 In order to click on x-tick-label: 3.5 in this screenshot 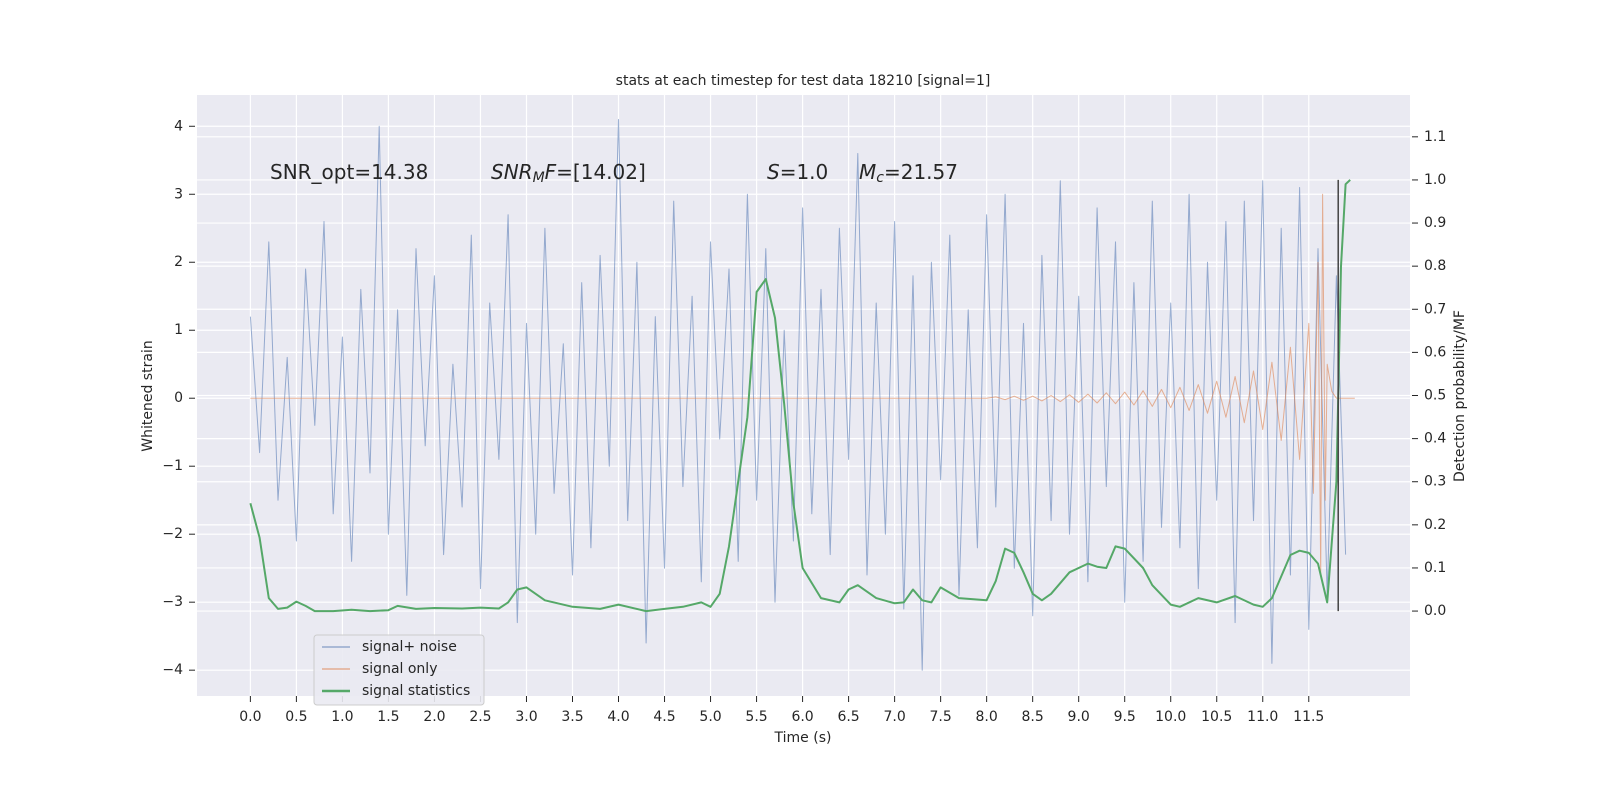, I will do `click(572, 717)`.